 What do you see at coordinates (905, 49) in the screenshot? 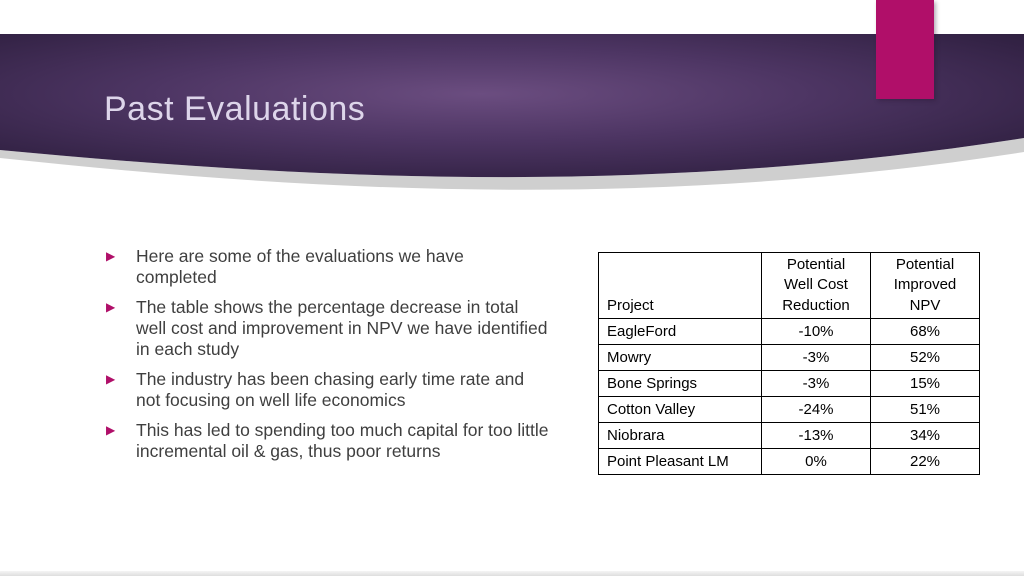
I see `accent-rectangle` at bounding box center [905, 49].